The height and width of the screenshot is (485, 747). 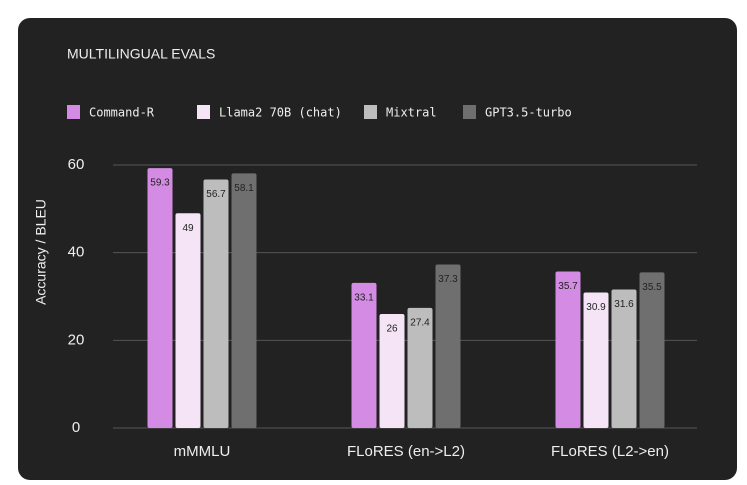 What do you see at coordinates (528, 113) in the screenshot?
I see `legend-label: GPT3.5-turbo` at bounding box center [528, 113].